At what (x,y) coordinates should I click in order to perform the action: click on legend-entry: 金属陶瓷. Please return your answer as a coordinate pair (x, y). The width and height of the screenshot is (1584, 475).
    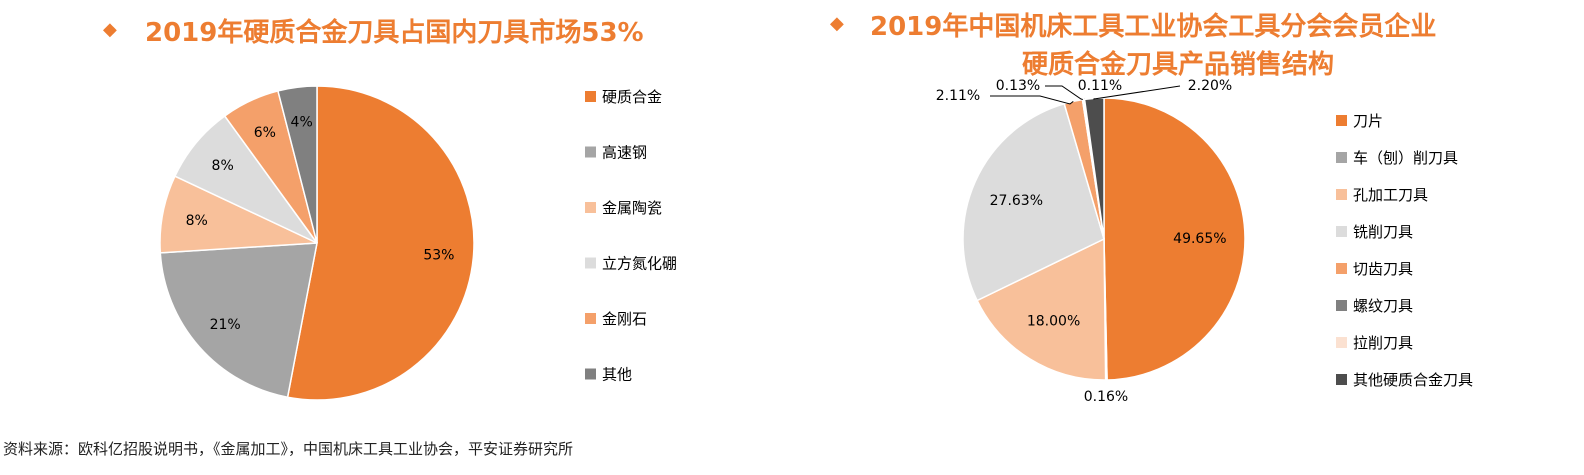
    Looking at the image, I should click on (632, 208).